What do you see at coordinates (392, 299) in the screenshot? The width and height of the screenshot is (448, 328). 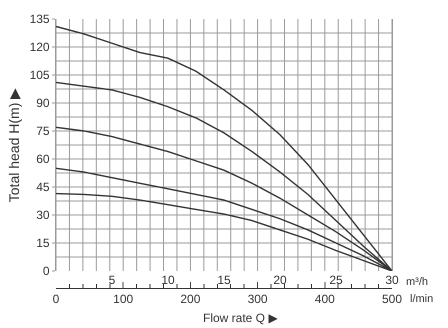 I see `x2-tick-label: 500` at bounding box center [392, 299].